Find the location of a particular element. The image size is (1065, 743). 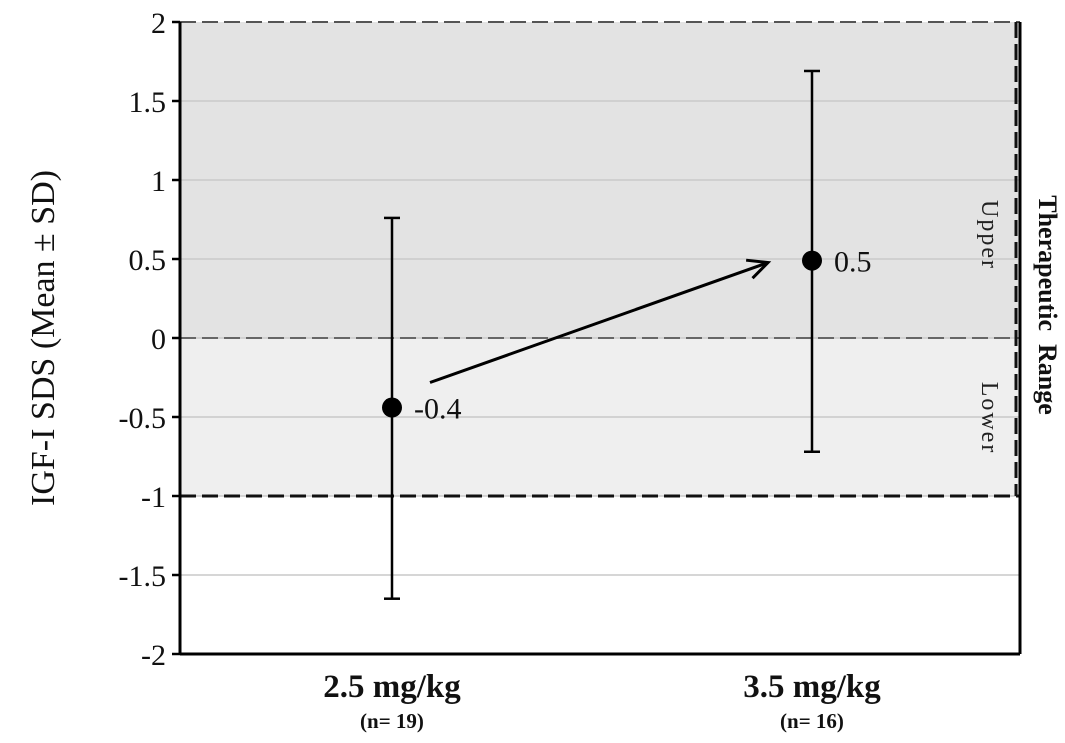

y-tick-label: 1.5 is located at coordinates (148, 102).